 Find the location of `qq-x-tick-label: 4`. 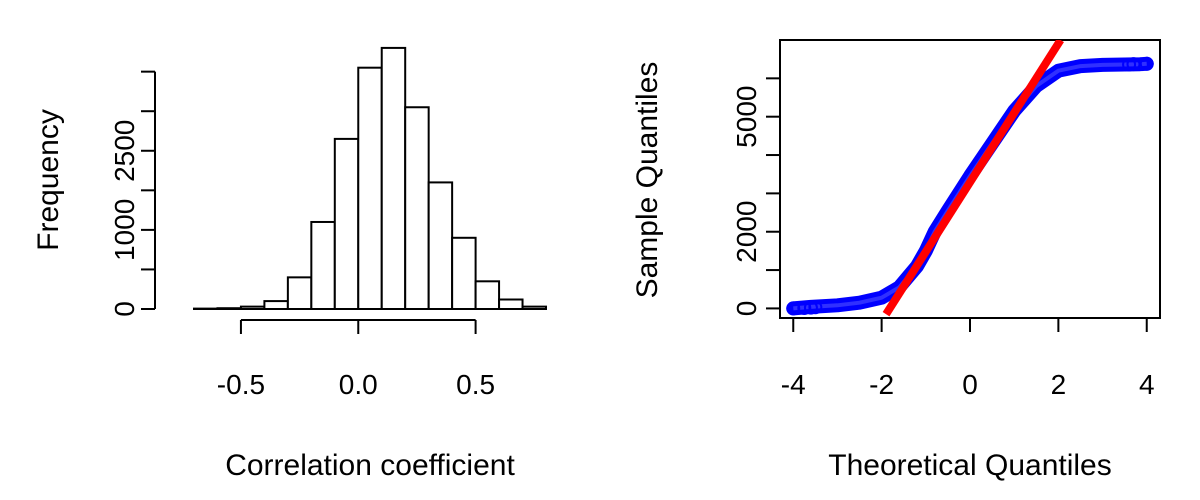

qq-x-tick-label: 4 is located at coordinates (1147, 384).